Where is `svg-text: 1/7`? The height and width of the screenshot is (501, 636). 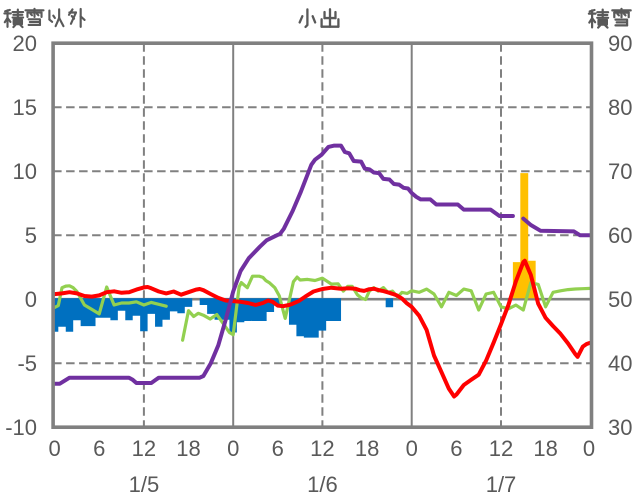 svg-text: 1/7 is located at coordinates (501, 484).